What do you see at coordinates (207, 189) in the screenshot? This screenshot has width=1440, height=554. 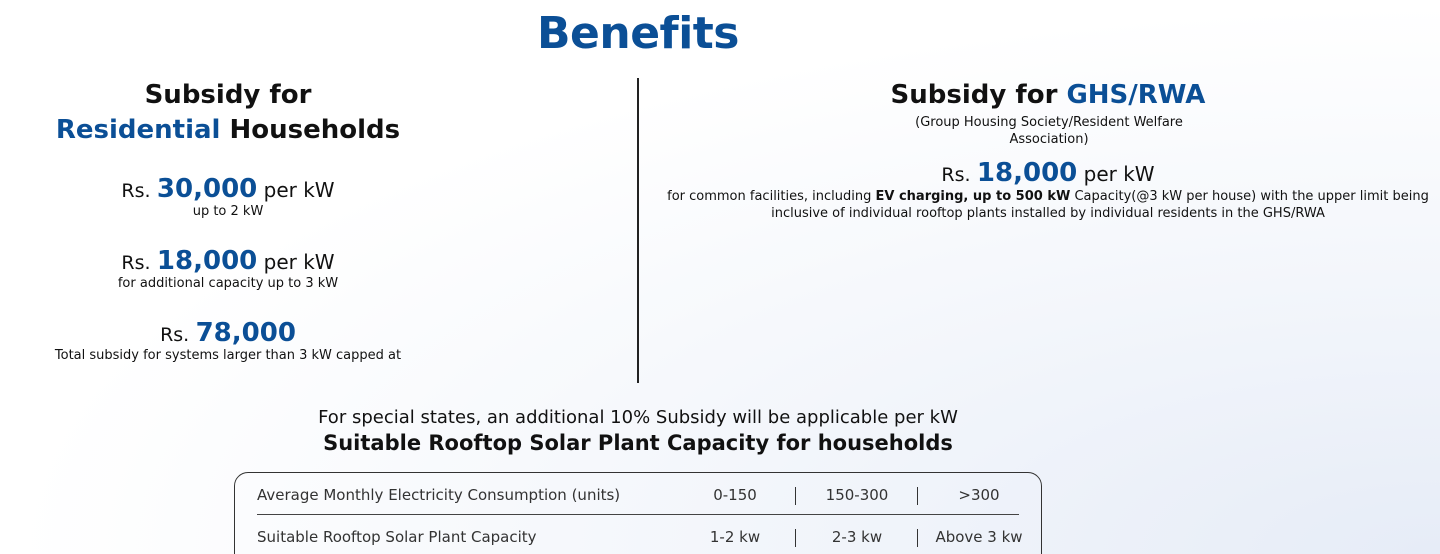 I see `subsidy-amount: 30,000` at bounding box center [207, 189].